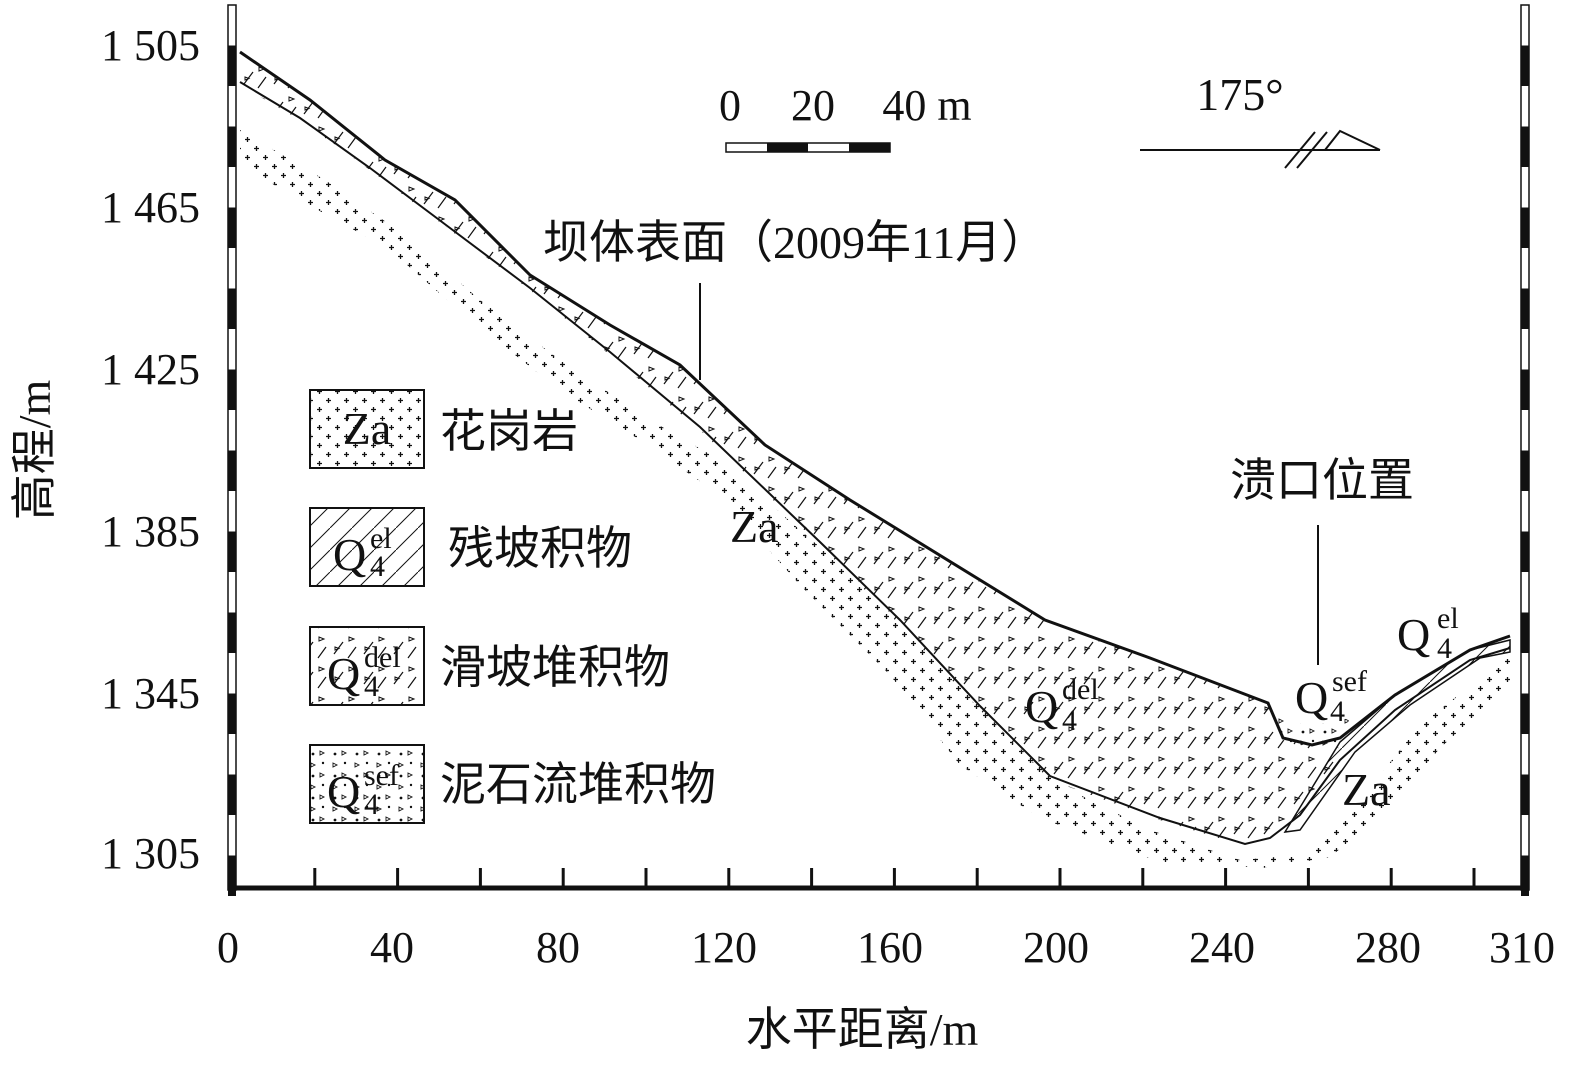 The image size is (1575, 1073). I want to click on svg-text: 花岗岩, so click(509, 431).